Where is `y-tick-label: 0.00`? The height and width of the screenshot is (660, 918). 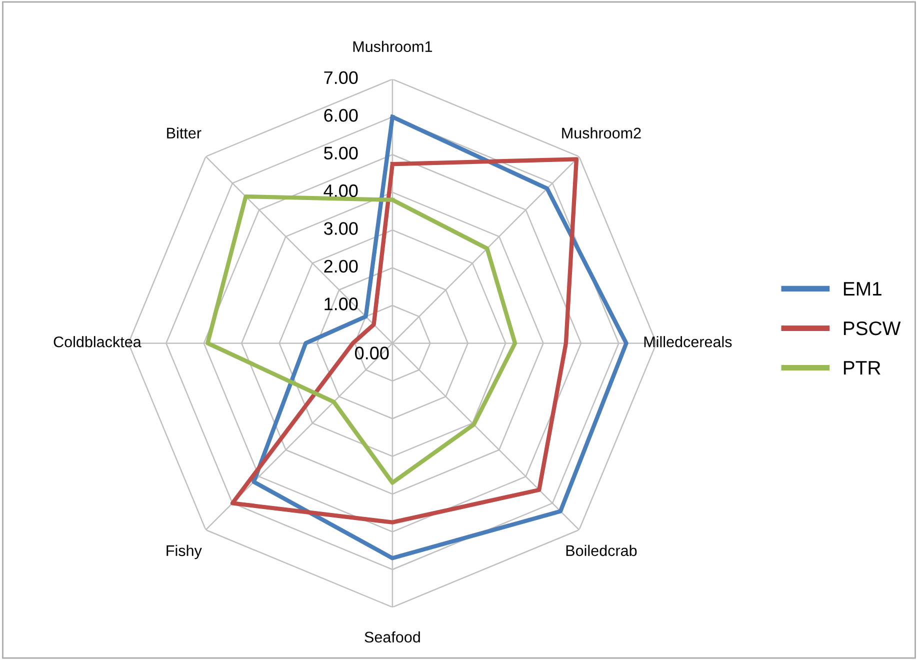
y-tick-label: 0.00 is located at coordinates (372, 353).